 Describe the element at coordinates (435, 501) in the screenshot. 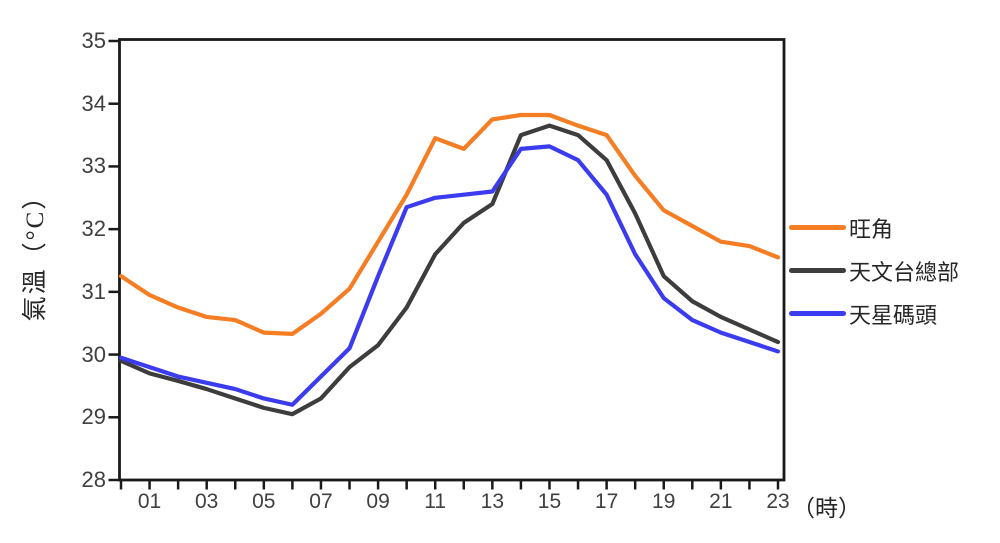

I see `x-tick-label: 11` at that location.